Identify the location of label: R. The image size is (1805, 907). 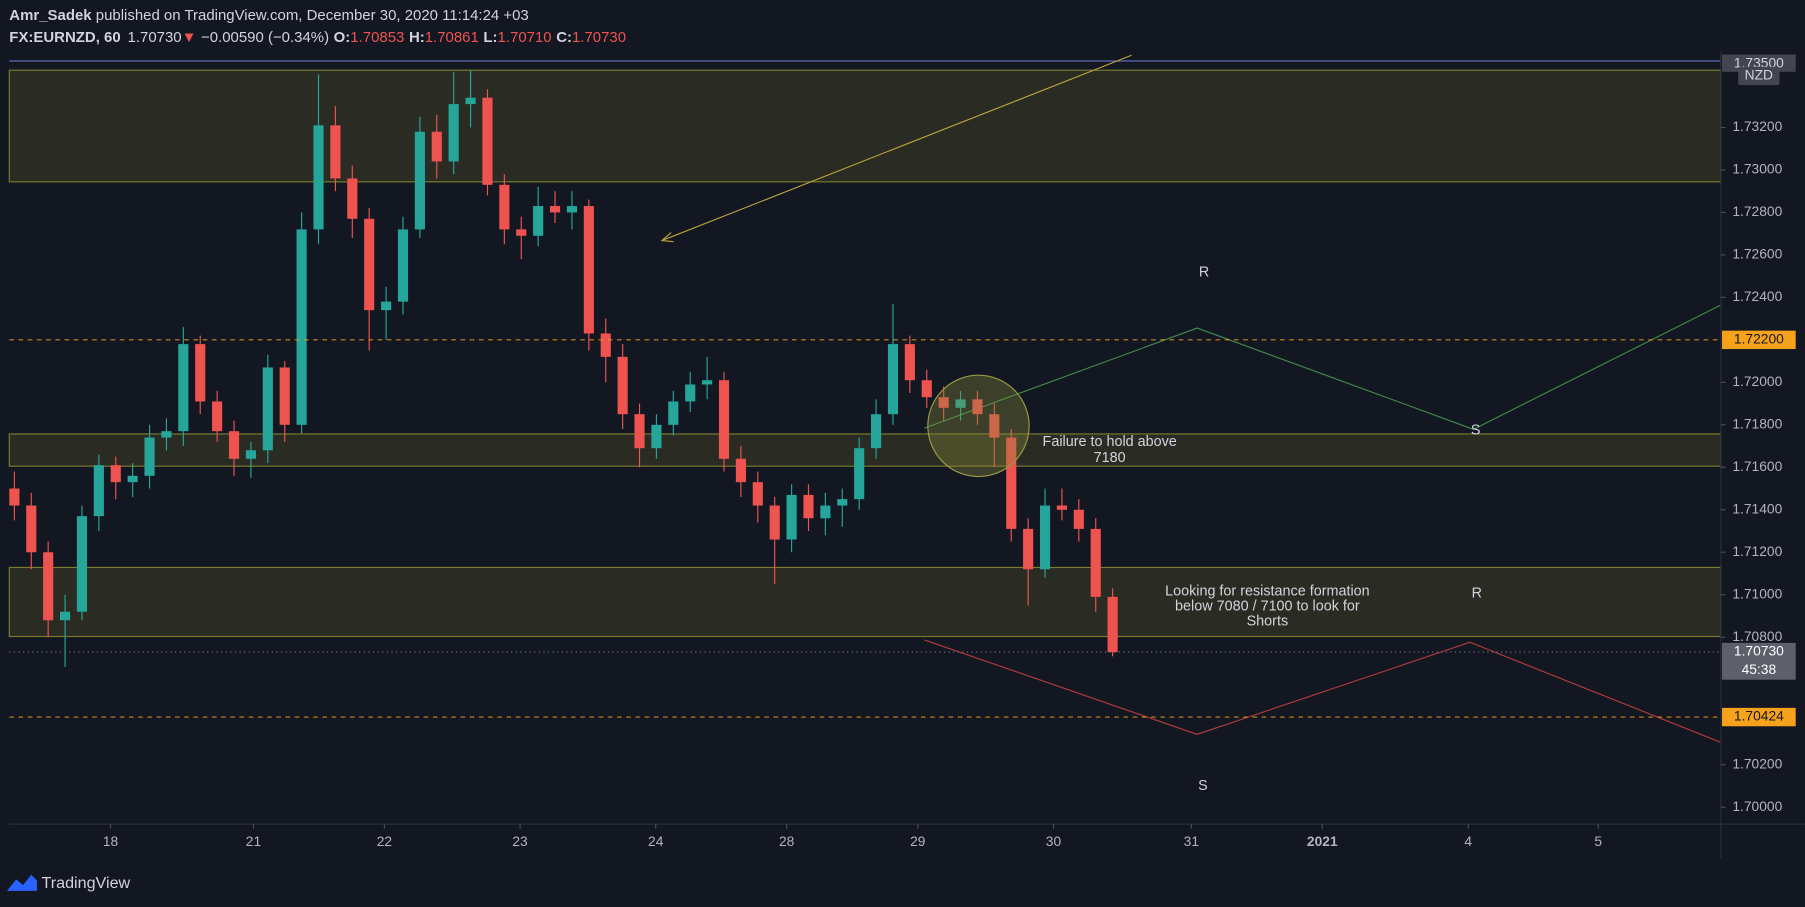
(1477, 594).